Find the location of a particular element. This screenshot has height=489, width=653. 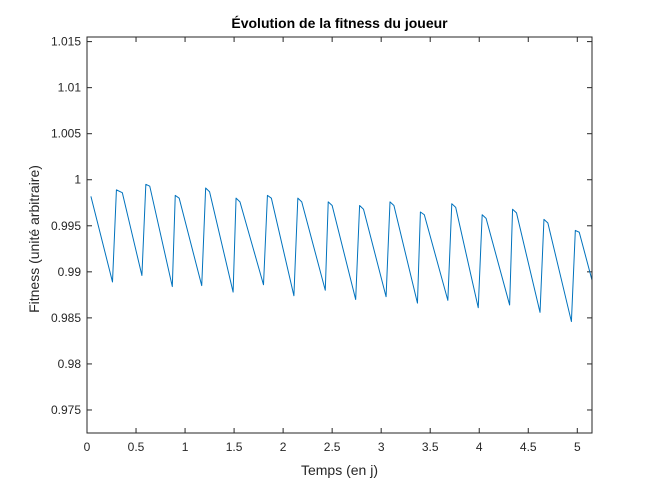

x-tick-label: 3 is located at coordinates (381, 447).